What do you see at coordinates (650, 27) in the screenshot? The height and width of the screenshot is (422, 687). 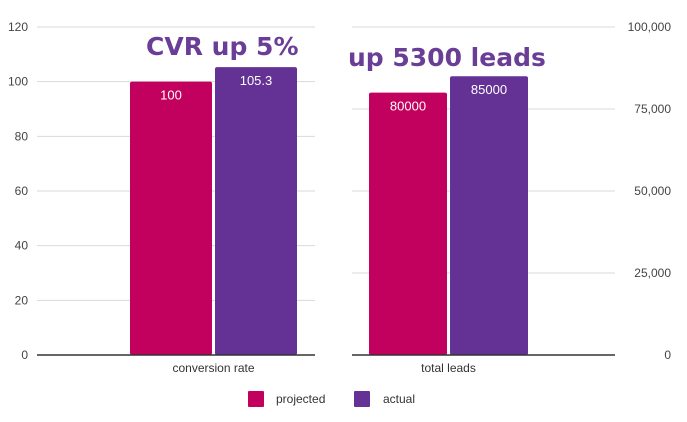 I see `y-tick-label: 100,000` at bounding box center [650, 27].